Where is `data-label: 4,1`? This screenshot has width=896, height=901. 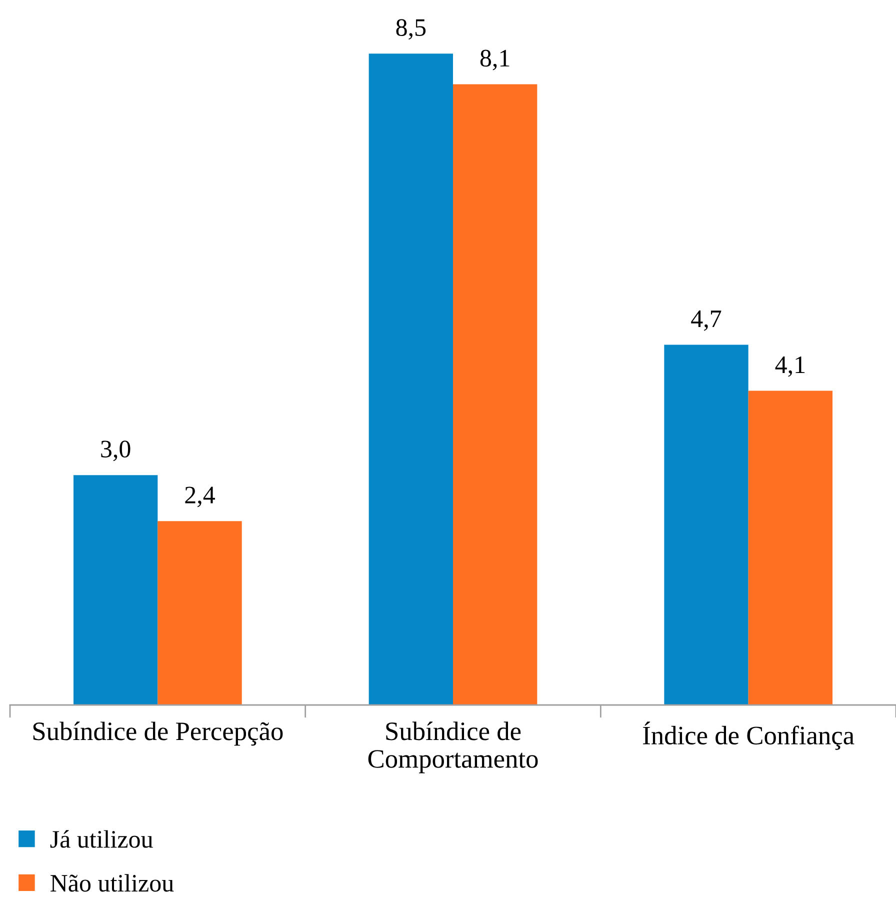
data-label: 4,1 is located at coordinates (790, 366).